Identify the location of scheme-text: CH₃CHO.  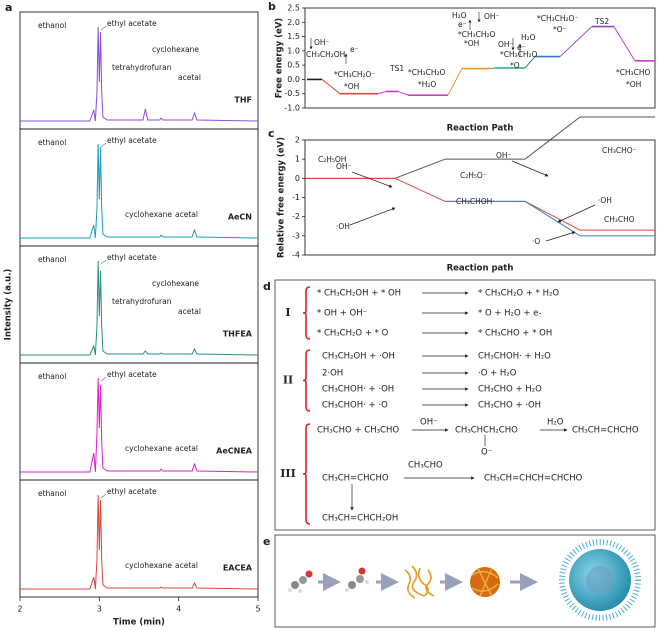
(425, 466).